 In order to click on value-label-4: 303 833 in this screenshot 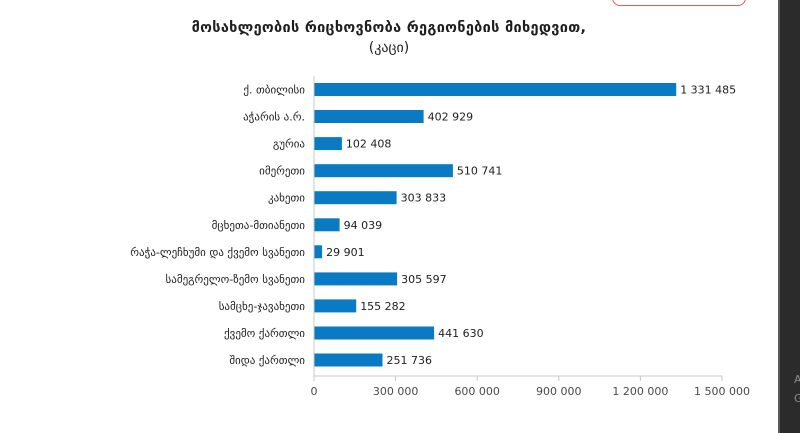, I will do `click(424, 198)`.